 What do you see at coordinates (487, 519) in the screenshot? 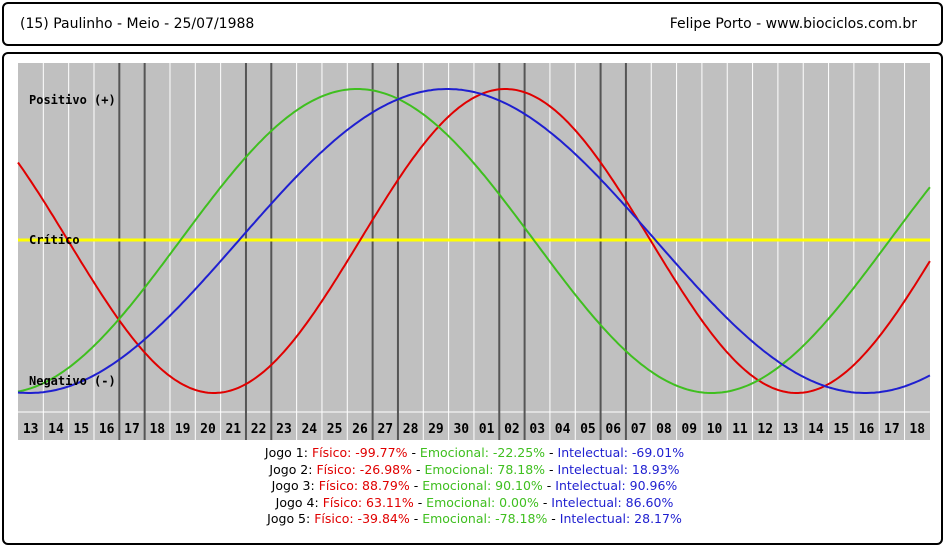
I see `emocional-value: Emocional: -78.18%` at bounding box center [487, 519].